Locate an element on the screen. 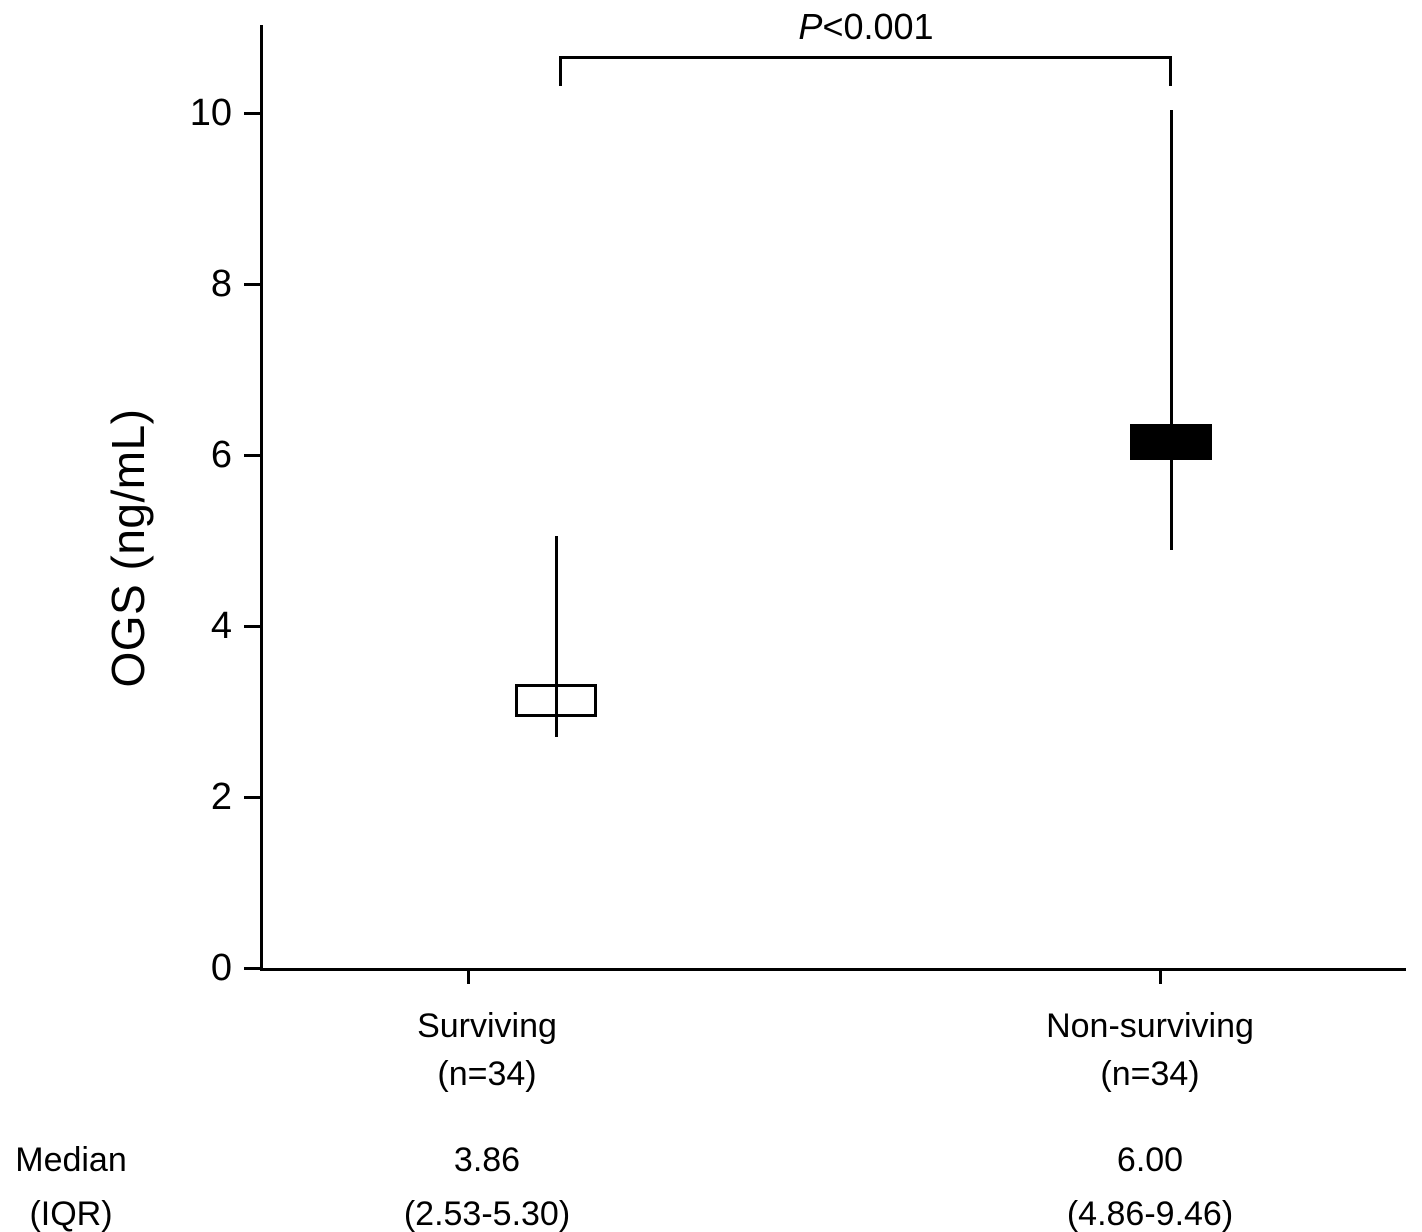 The width and height of the screenshot is (1422, 1232). y-tick-label: 2 is located at coordinates (221, 797).